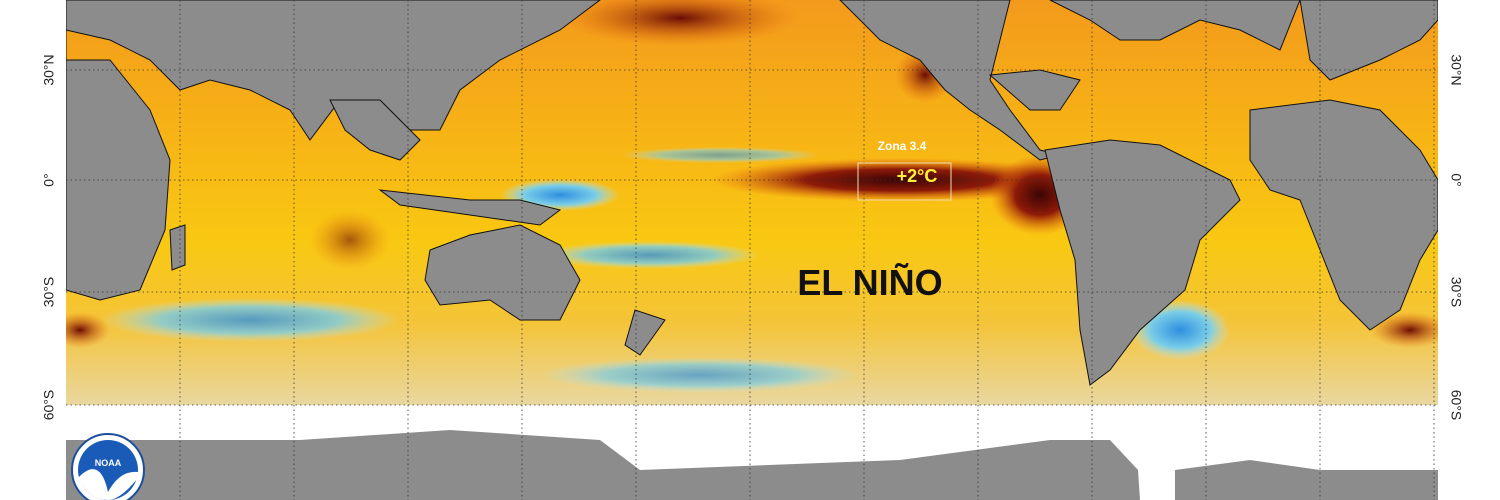 This screenshot has height=500, width=1500. I want to click on zone-anomaly: +2°C, so click(917, 176).